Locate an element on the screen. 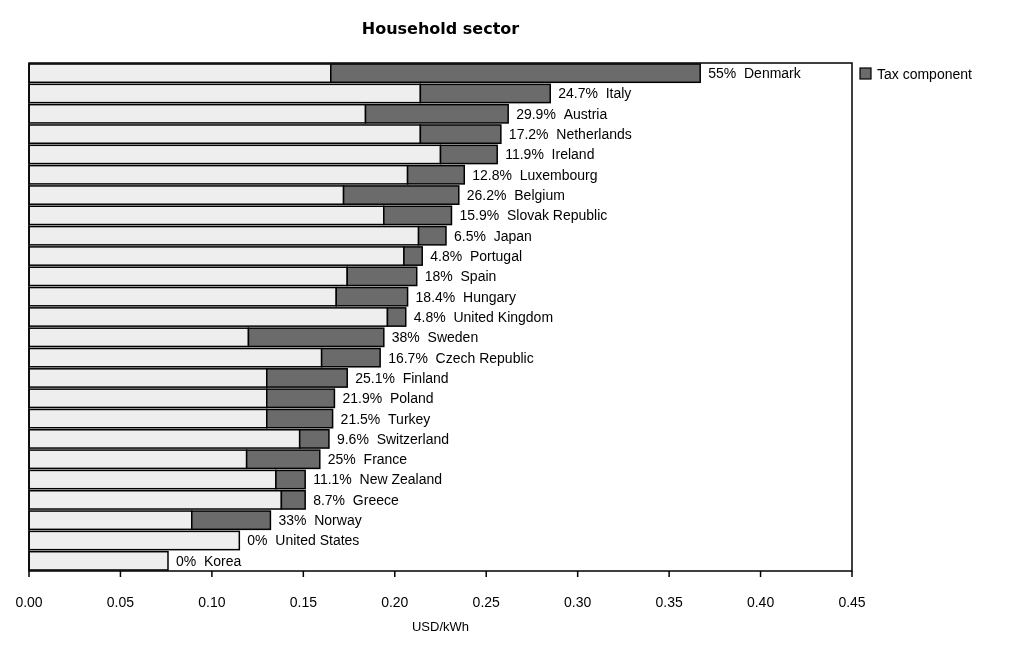  y-tick-label: 55% Denmark is located at coordinates (755, 73).